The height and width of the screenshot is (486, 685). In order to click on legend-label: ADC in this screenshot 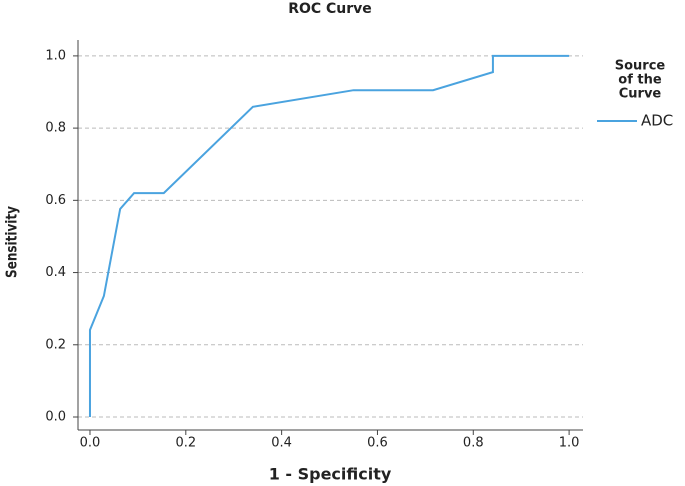, I will do `click(657, 121)`.